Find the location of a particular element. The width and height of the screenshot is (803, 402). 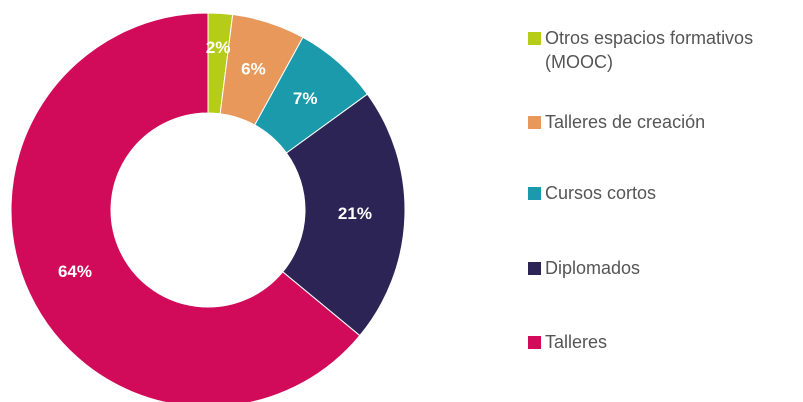

legend-label: Cursos cortos is located at coordinates (601, 193).